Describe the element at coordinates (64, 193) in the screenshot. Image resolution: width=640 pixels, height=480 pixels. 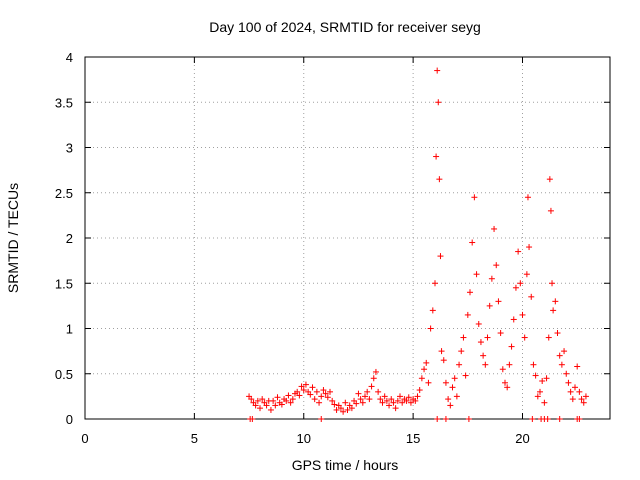
I see `y-tick-label: 2.5` at that location.